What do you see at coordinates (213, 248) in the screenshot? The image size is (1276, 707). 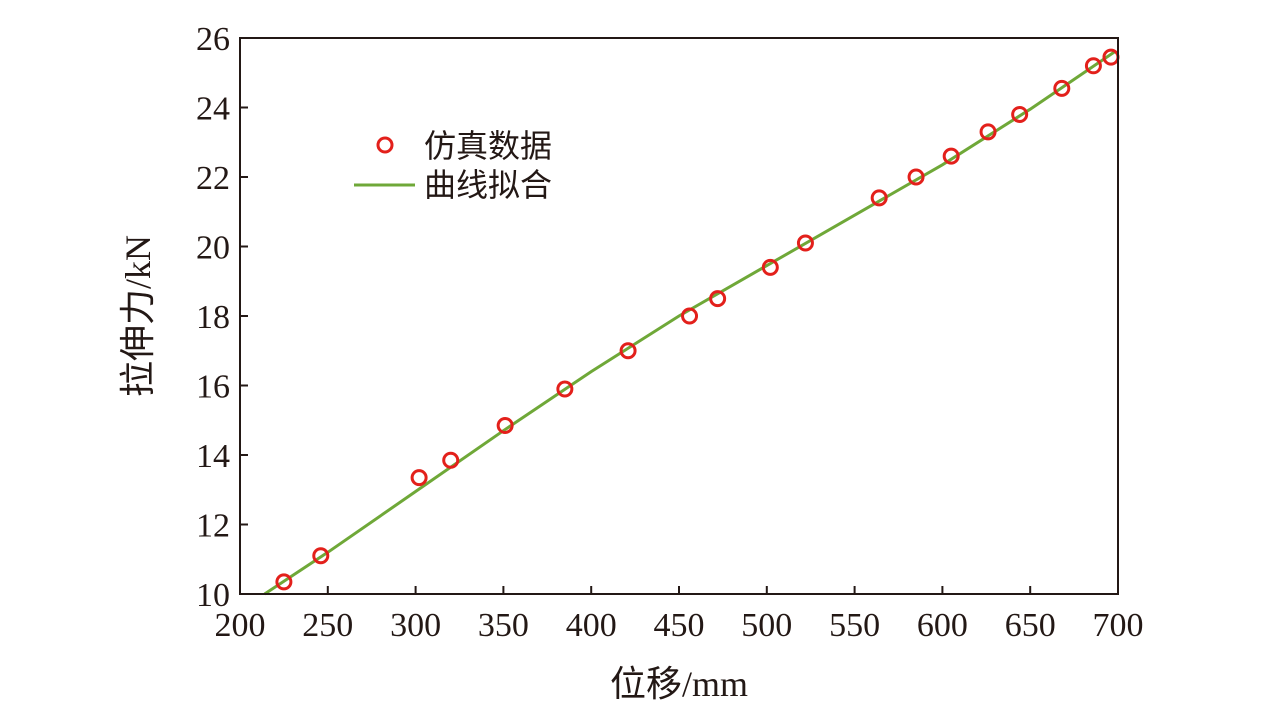 I see `y-tick-label: 20` at bounding box center [213, 248].